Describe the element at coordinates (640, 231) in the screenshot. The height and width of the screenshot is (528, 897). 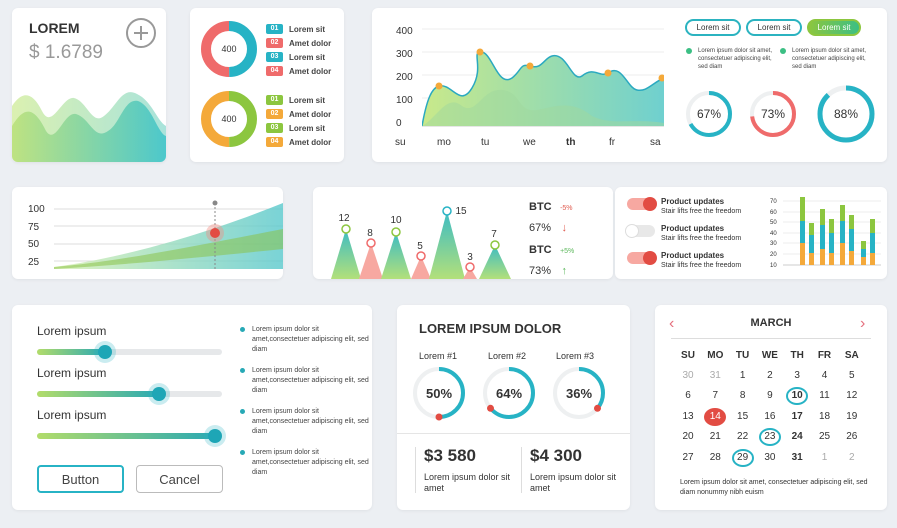
I see `toggle-off` at that location.